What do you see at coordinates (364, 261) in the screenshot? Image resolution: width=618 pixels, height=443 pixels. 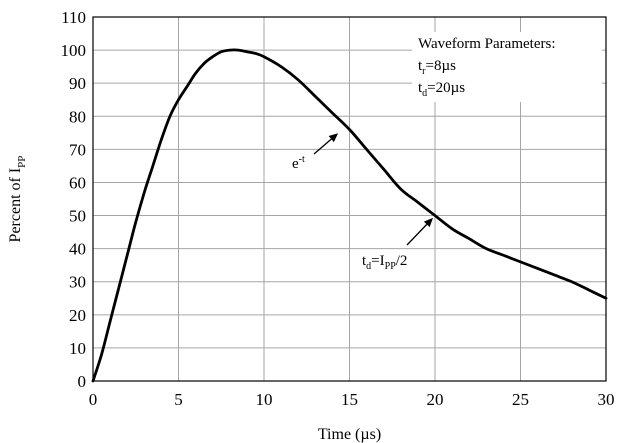 I see `ann-t: t` at bounding box center [364, 261].